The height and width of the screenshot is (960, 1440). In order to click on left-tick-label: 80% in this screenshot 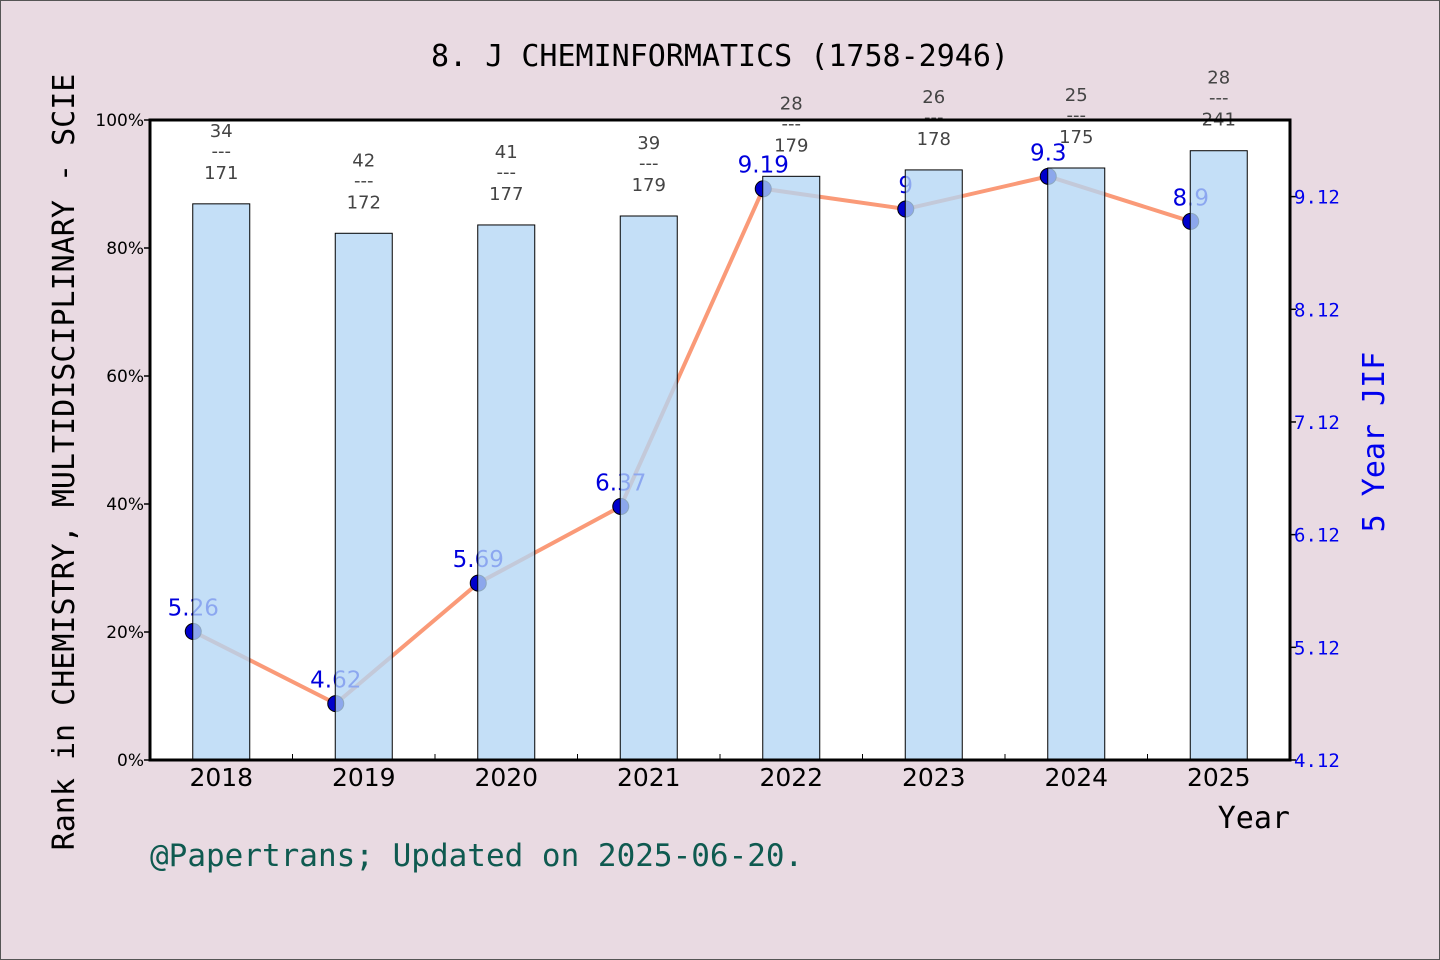, I will do `click(125, 249)`.